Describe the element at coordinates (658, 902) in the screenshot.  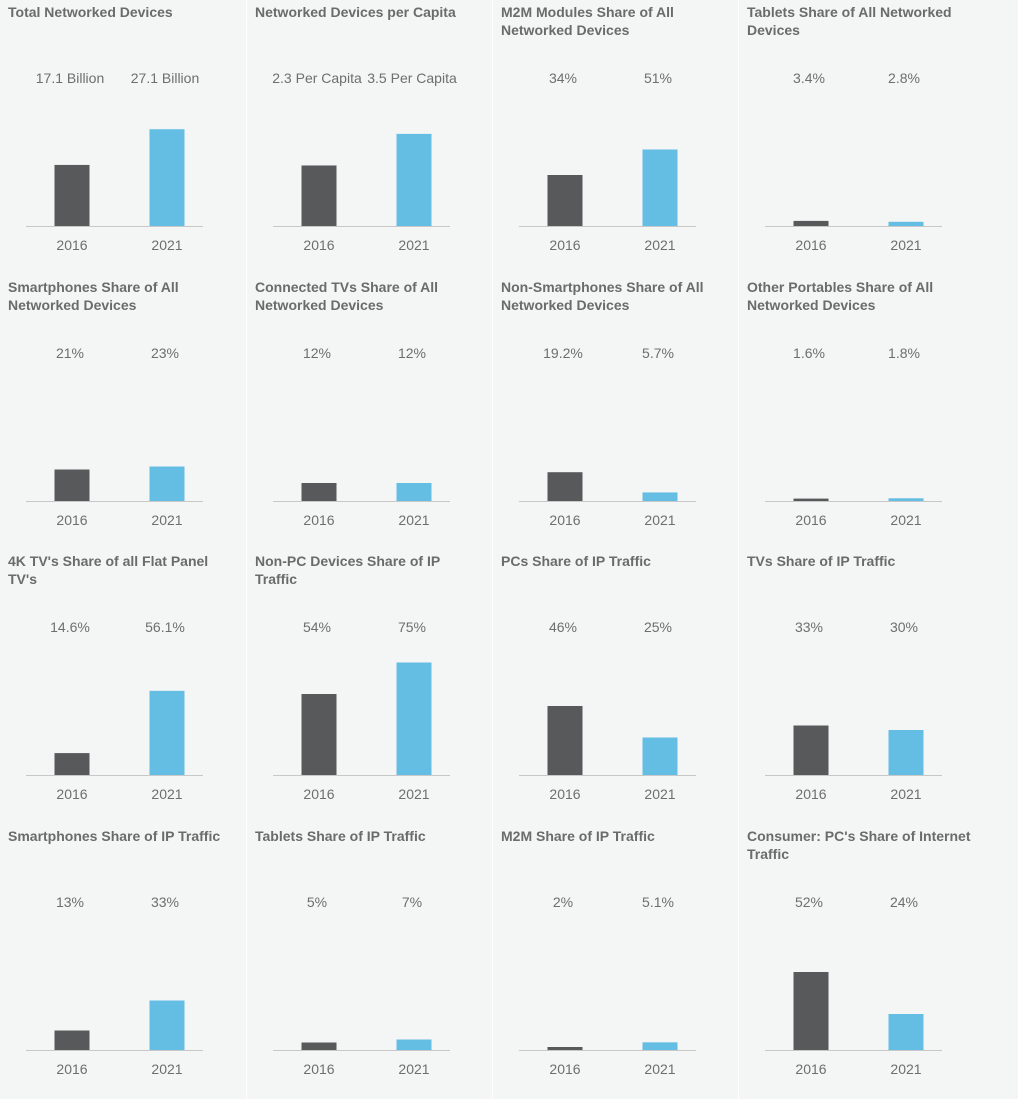
I see `data-label: 5.1%` at that location.